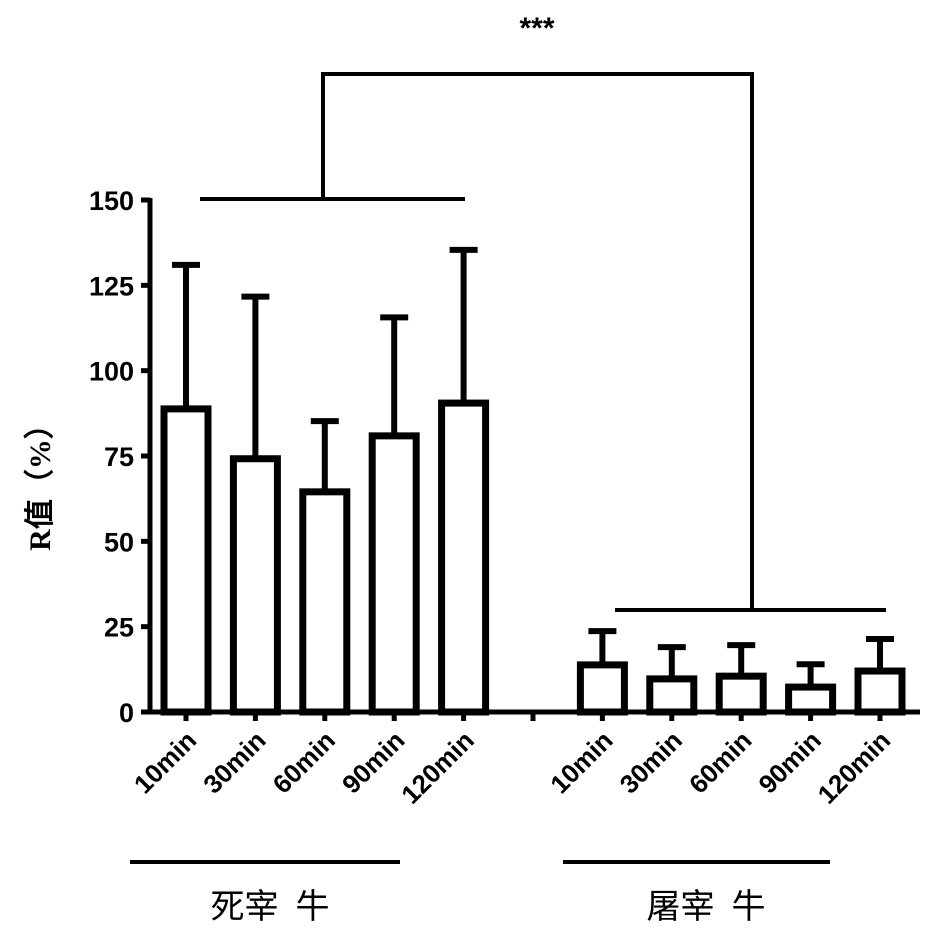 This screenshot has width=931, height=935. What do you see at coordinates (270, 907) in the screenshot?
I see `group-label-1: 死宰 牛` at bounding box center [270, 907].